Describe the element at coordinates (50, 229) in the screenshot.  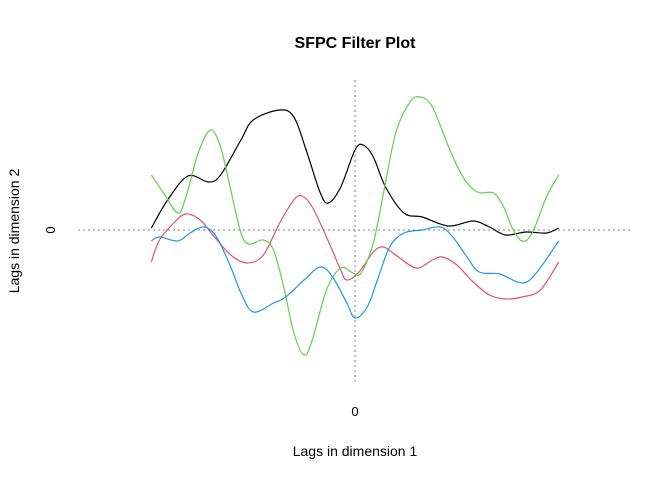
I see `y-tick-label: 0` at that location.